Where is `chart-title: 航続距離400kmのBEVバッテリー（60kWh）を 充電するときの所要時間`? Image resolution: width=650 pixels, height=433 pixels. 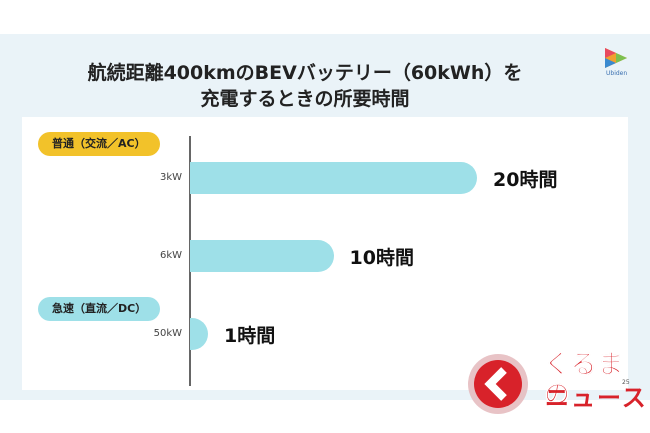 chart-title: 航続距離400kmのBEVバッテリー（60kWh）を 充電するときの所要時間 is located at coordinates (305, 86).